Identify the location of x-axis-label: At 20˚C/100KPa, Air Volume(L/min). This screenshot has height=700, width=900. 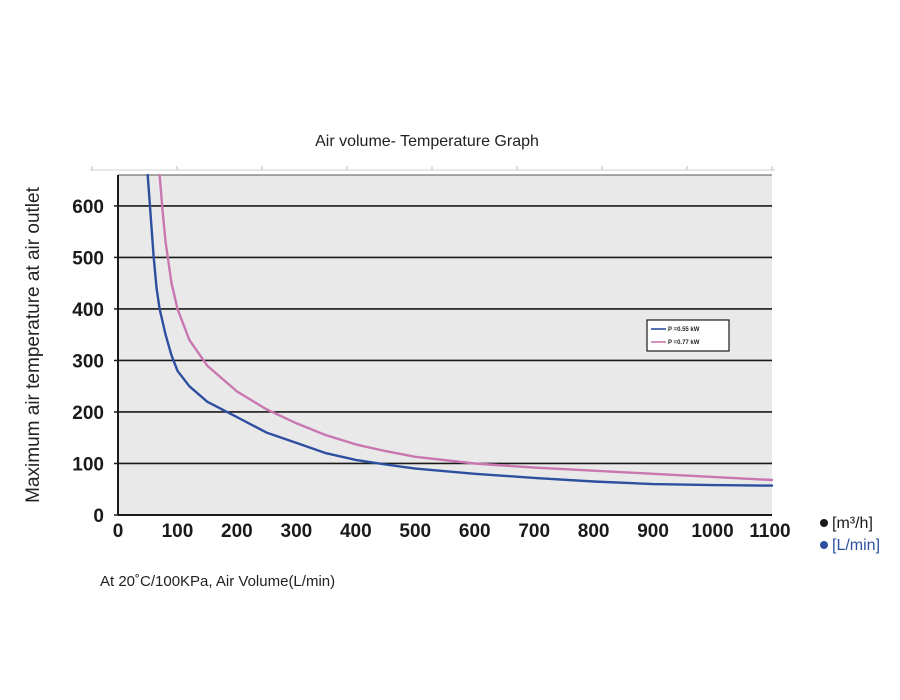
(217, 581).